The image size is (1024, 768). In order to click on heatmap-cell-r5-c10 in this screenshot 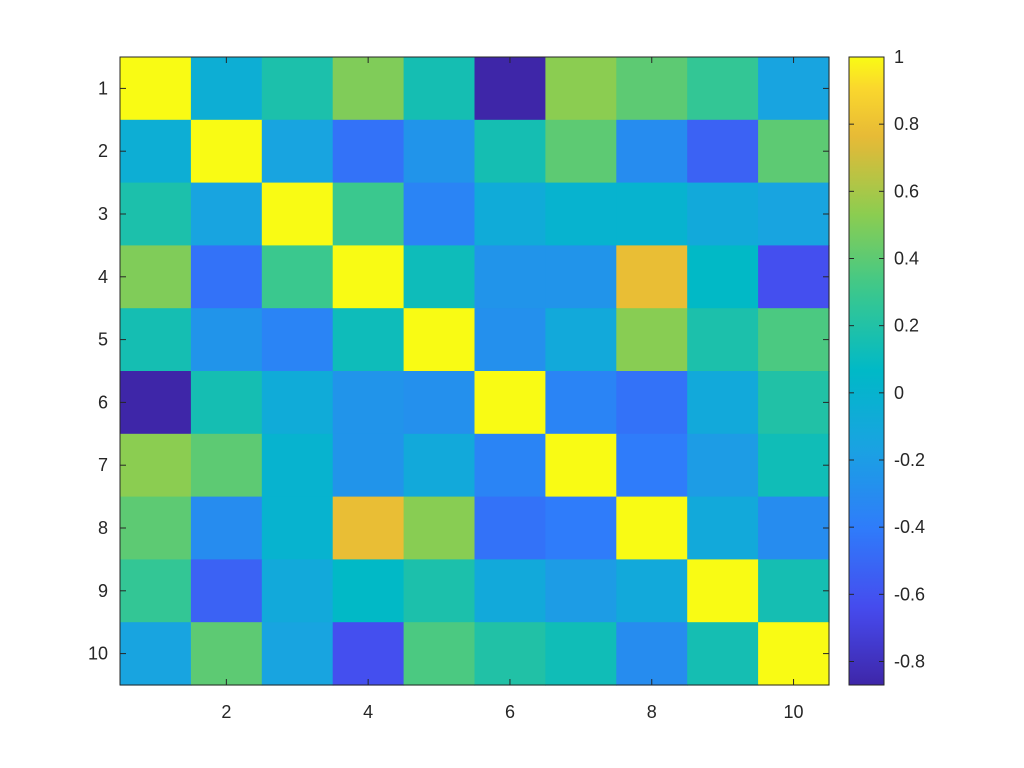, I will do `click(794, 340)`.